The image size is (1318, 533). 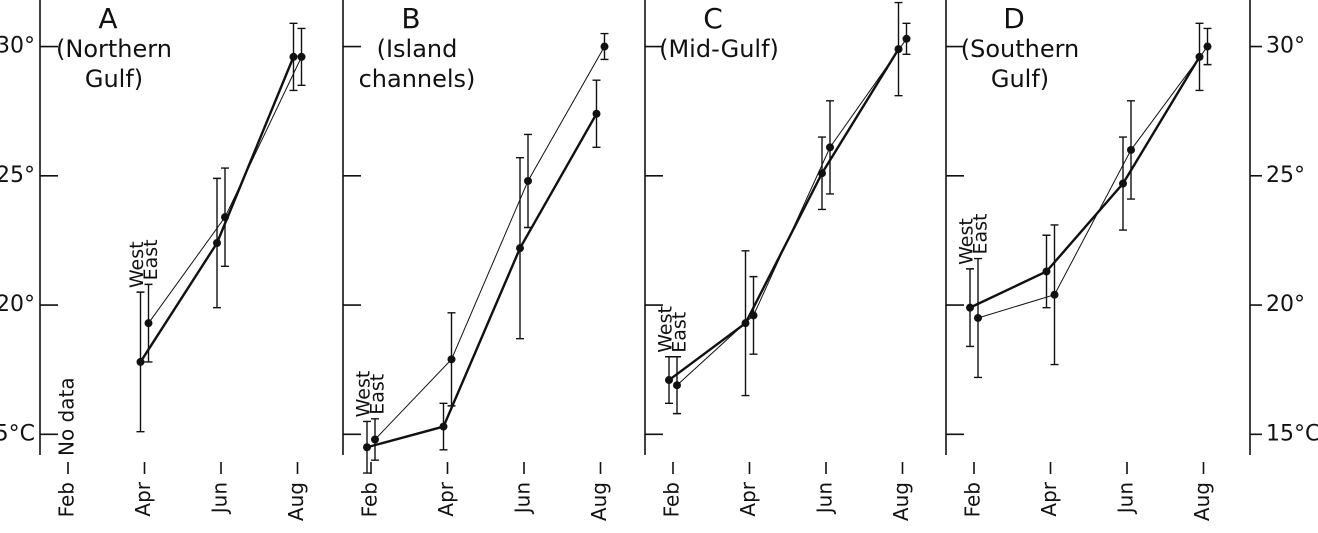 I want to click on panel-subtitle: channels), so click(x=417, y=79).